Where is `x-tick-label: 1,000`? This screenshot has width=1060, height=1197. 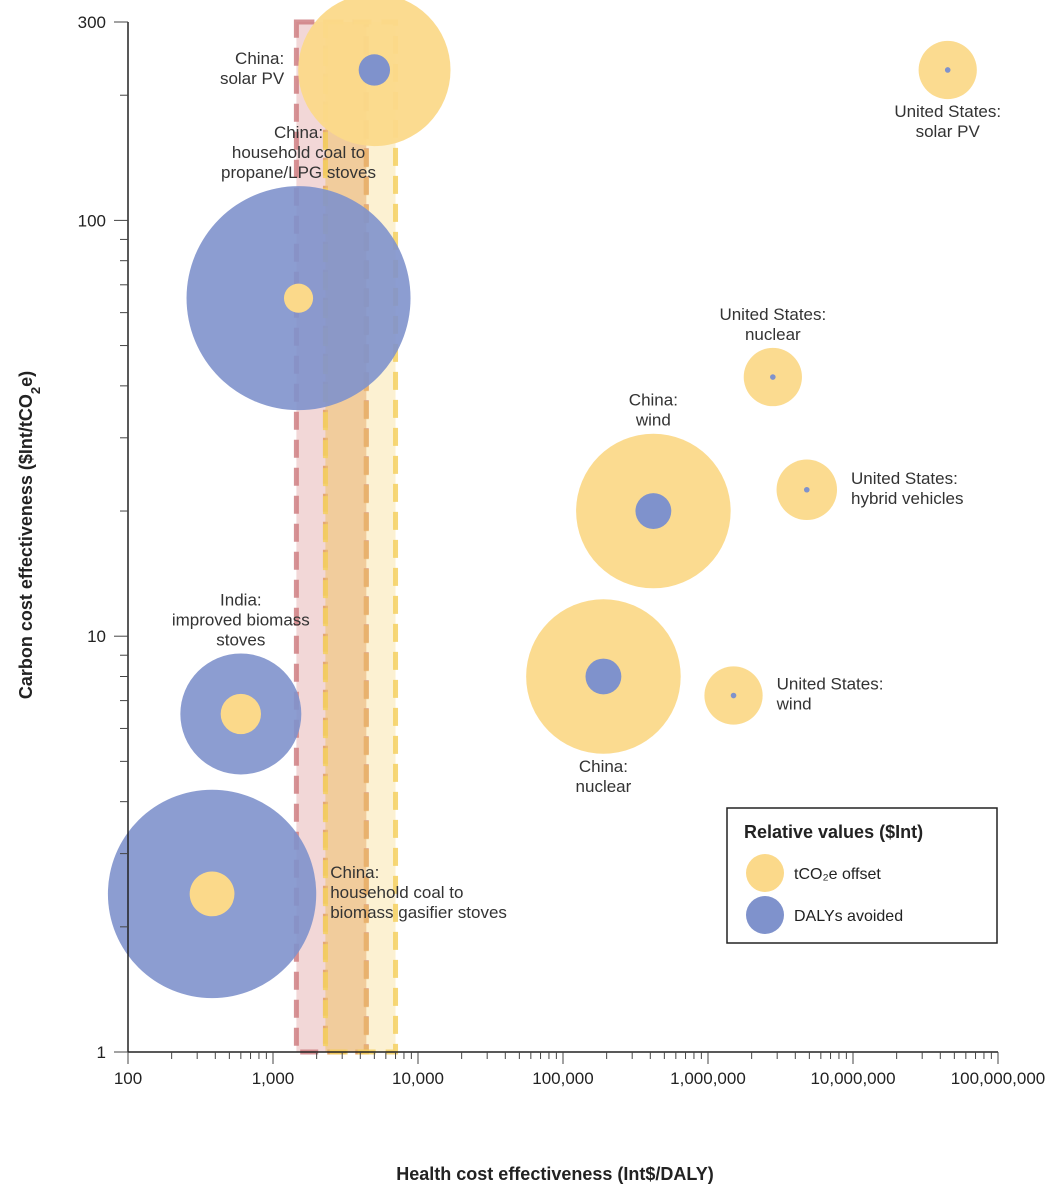
x-tick-label: 1,000 is located at coordinates (273, 1078).